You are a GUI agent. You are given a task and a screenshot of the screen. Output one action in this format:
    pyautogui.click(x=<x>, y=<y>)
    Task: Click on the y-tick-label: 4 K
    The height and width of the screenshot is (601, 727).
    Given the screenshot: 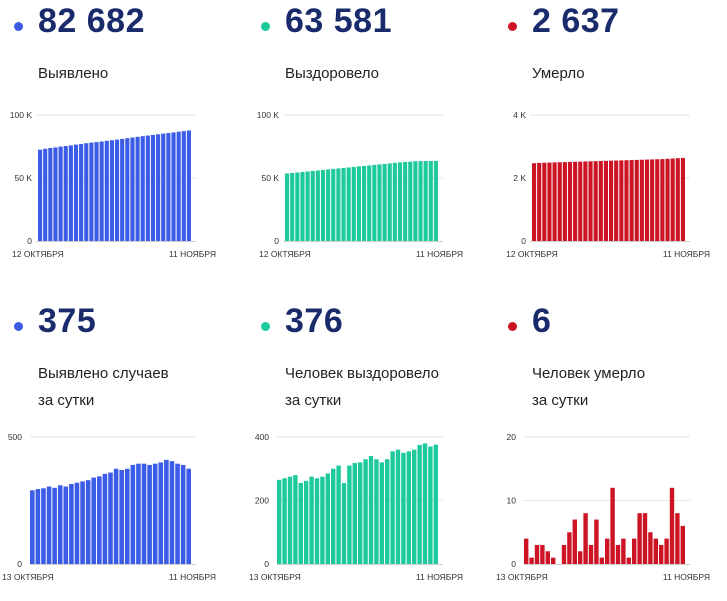 What is the action you would take?
    pyautogui.click(x=519, y=115)
    